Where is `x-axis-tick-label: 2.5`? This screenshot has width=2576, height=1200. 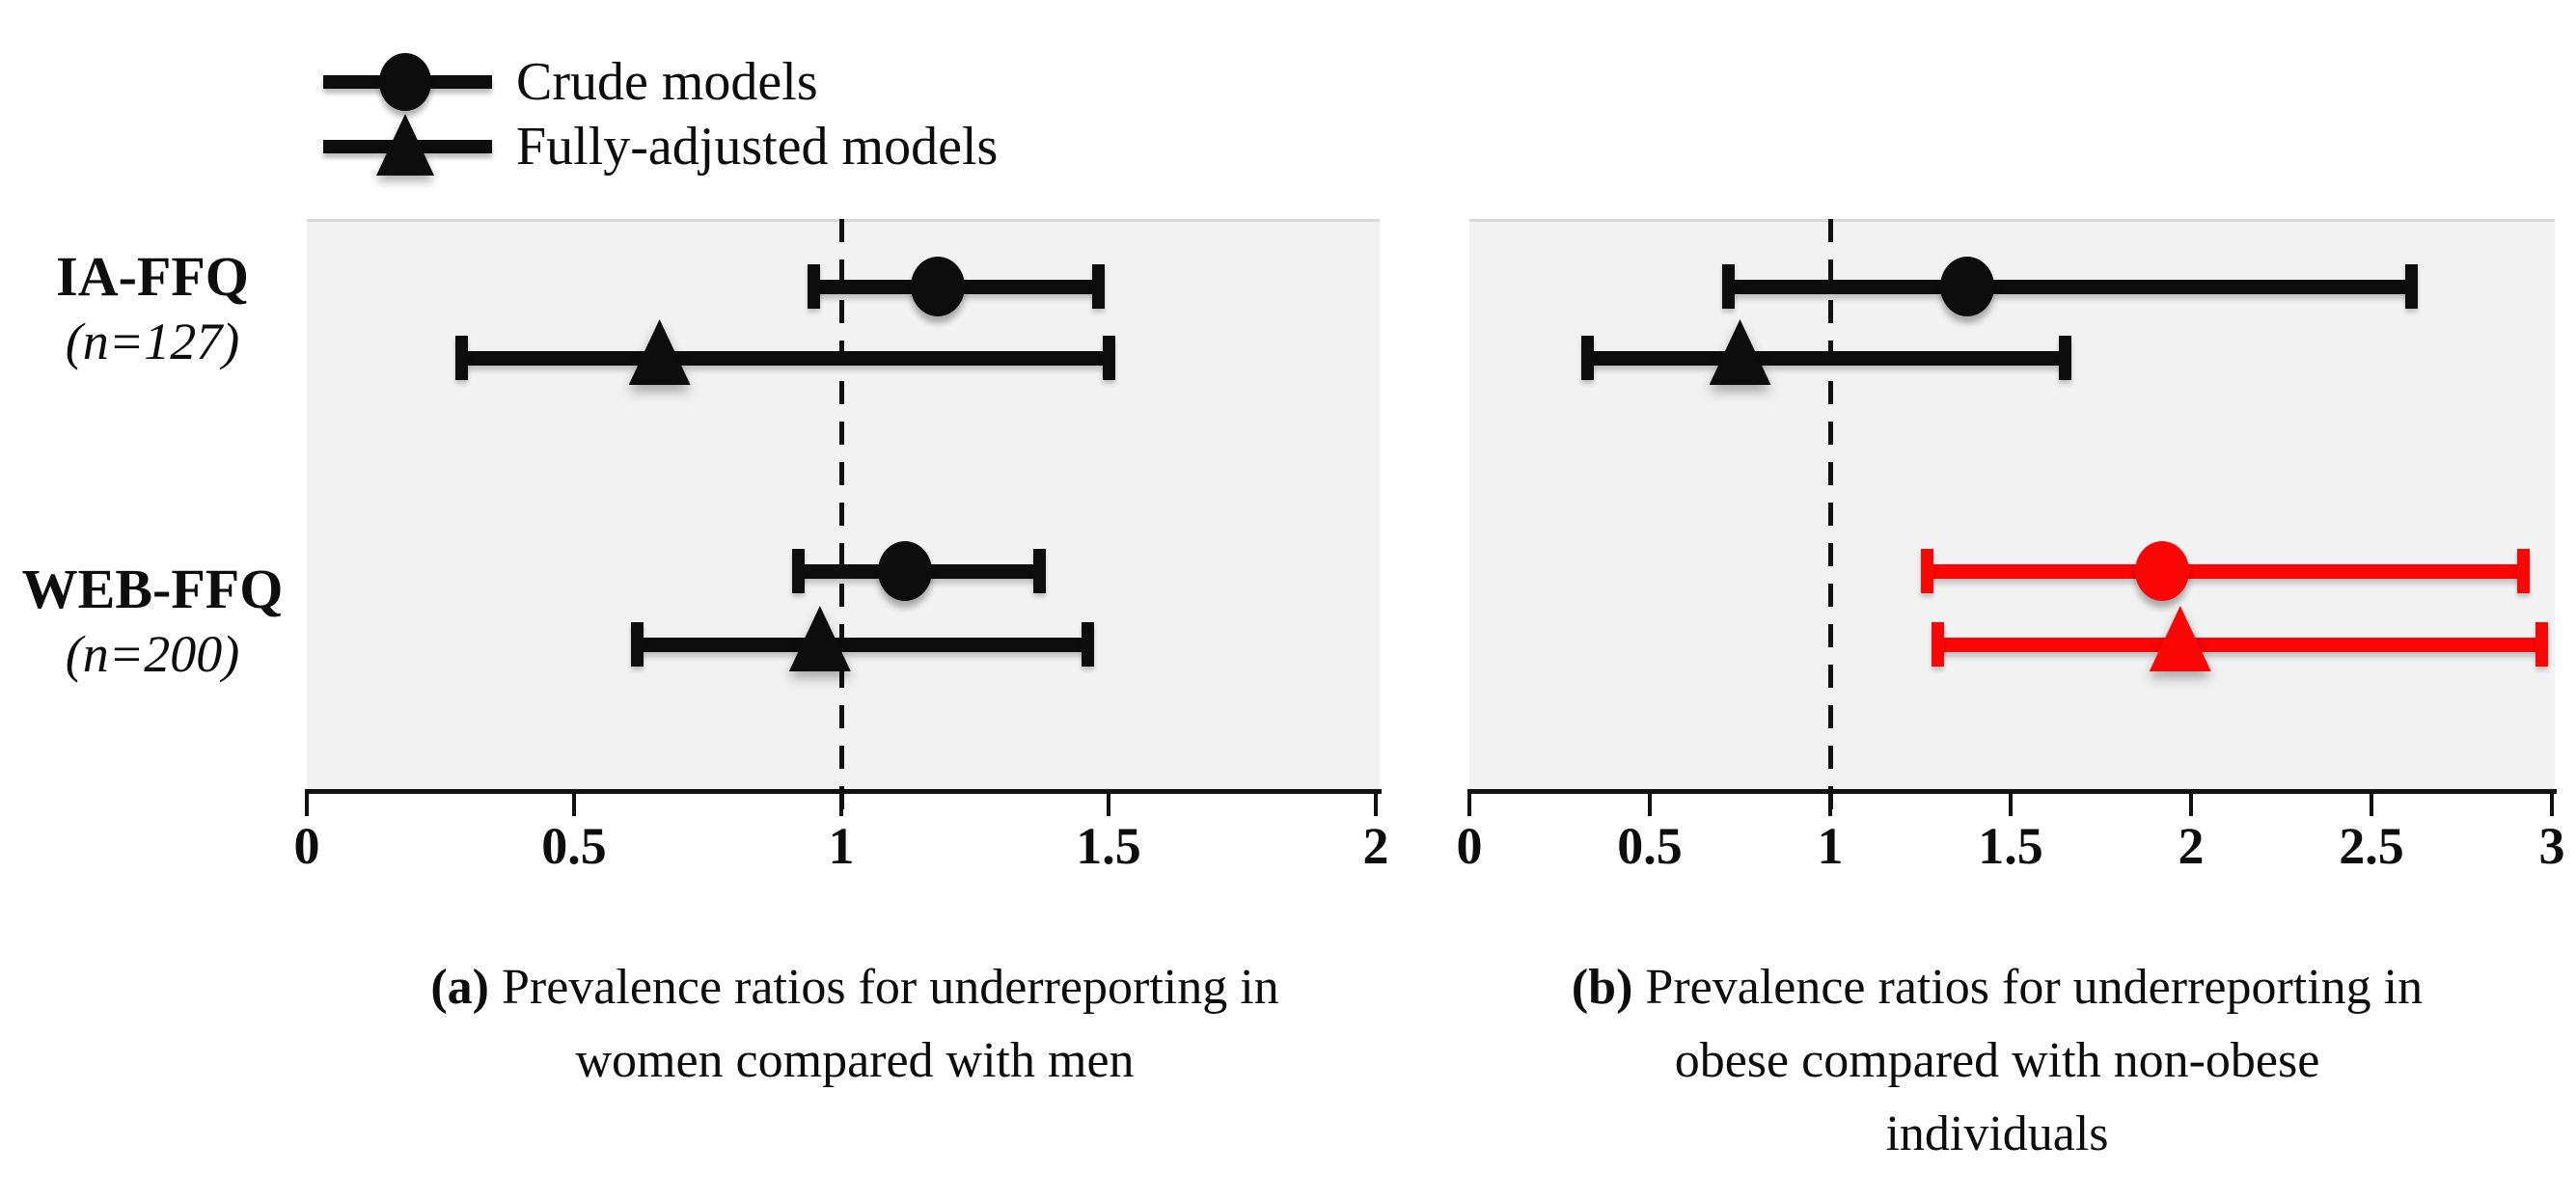
x-axis-tick-label: 2.5 is located at coordinates (2371, 846).